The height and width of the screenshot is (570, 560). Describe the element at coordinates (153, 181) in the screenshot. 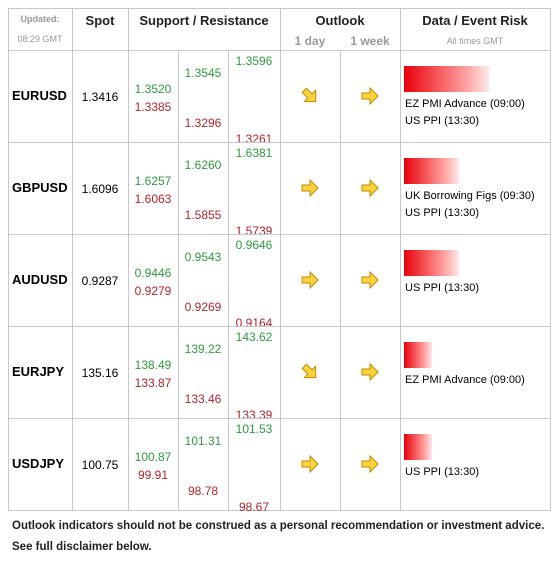

I see `resistance: 1.6257` at that location.